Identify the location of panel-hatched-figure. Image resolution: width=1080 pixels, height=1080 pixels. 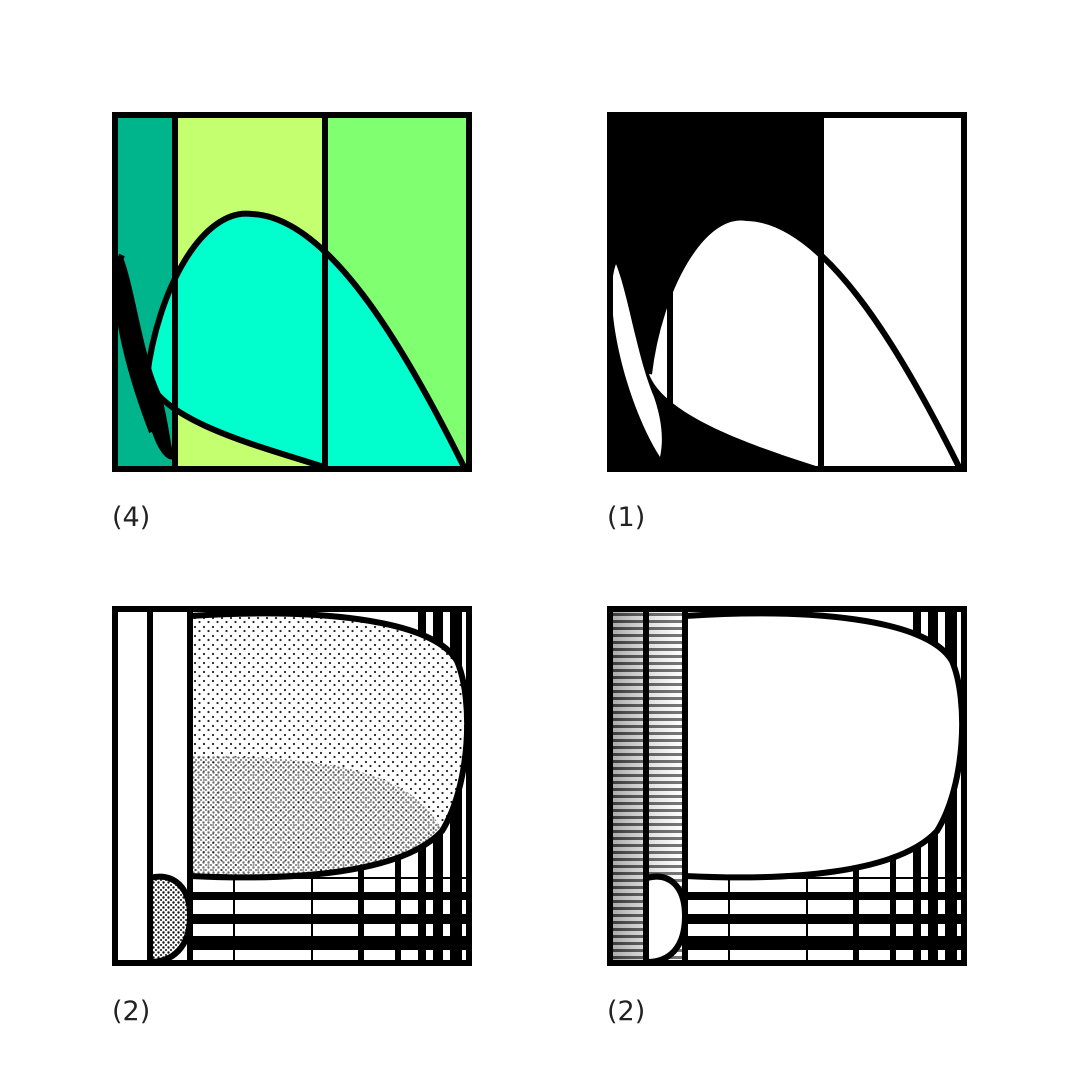
(787, 786).